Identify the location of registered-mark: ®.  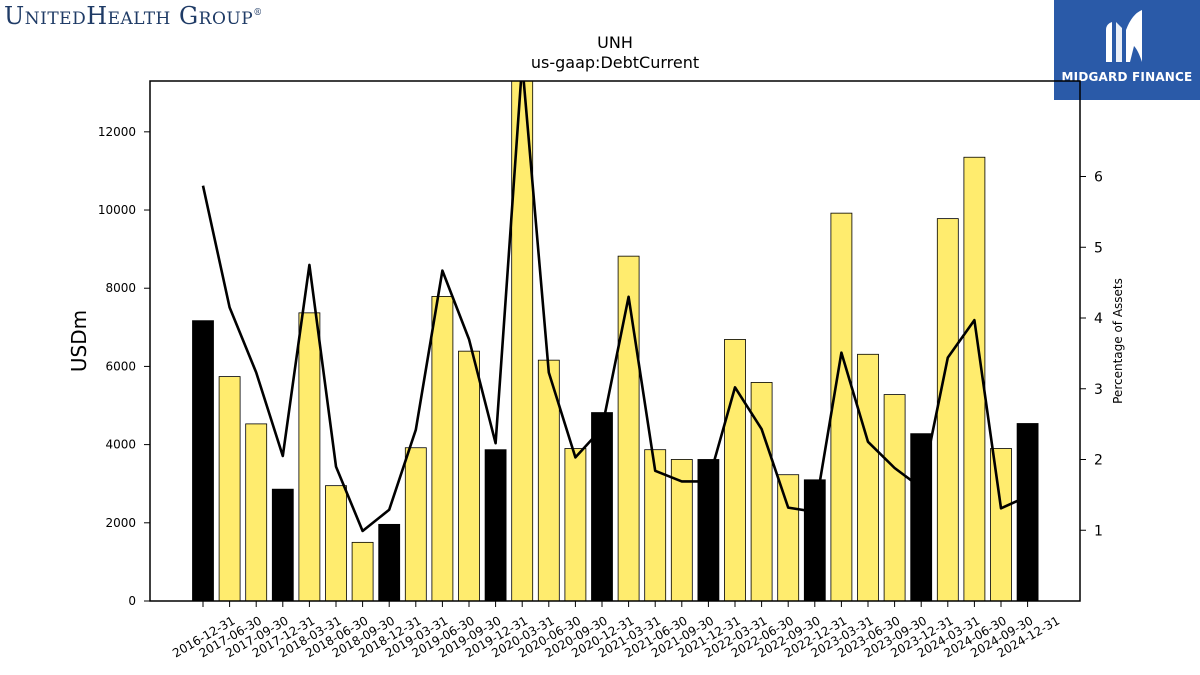
(258, 13).